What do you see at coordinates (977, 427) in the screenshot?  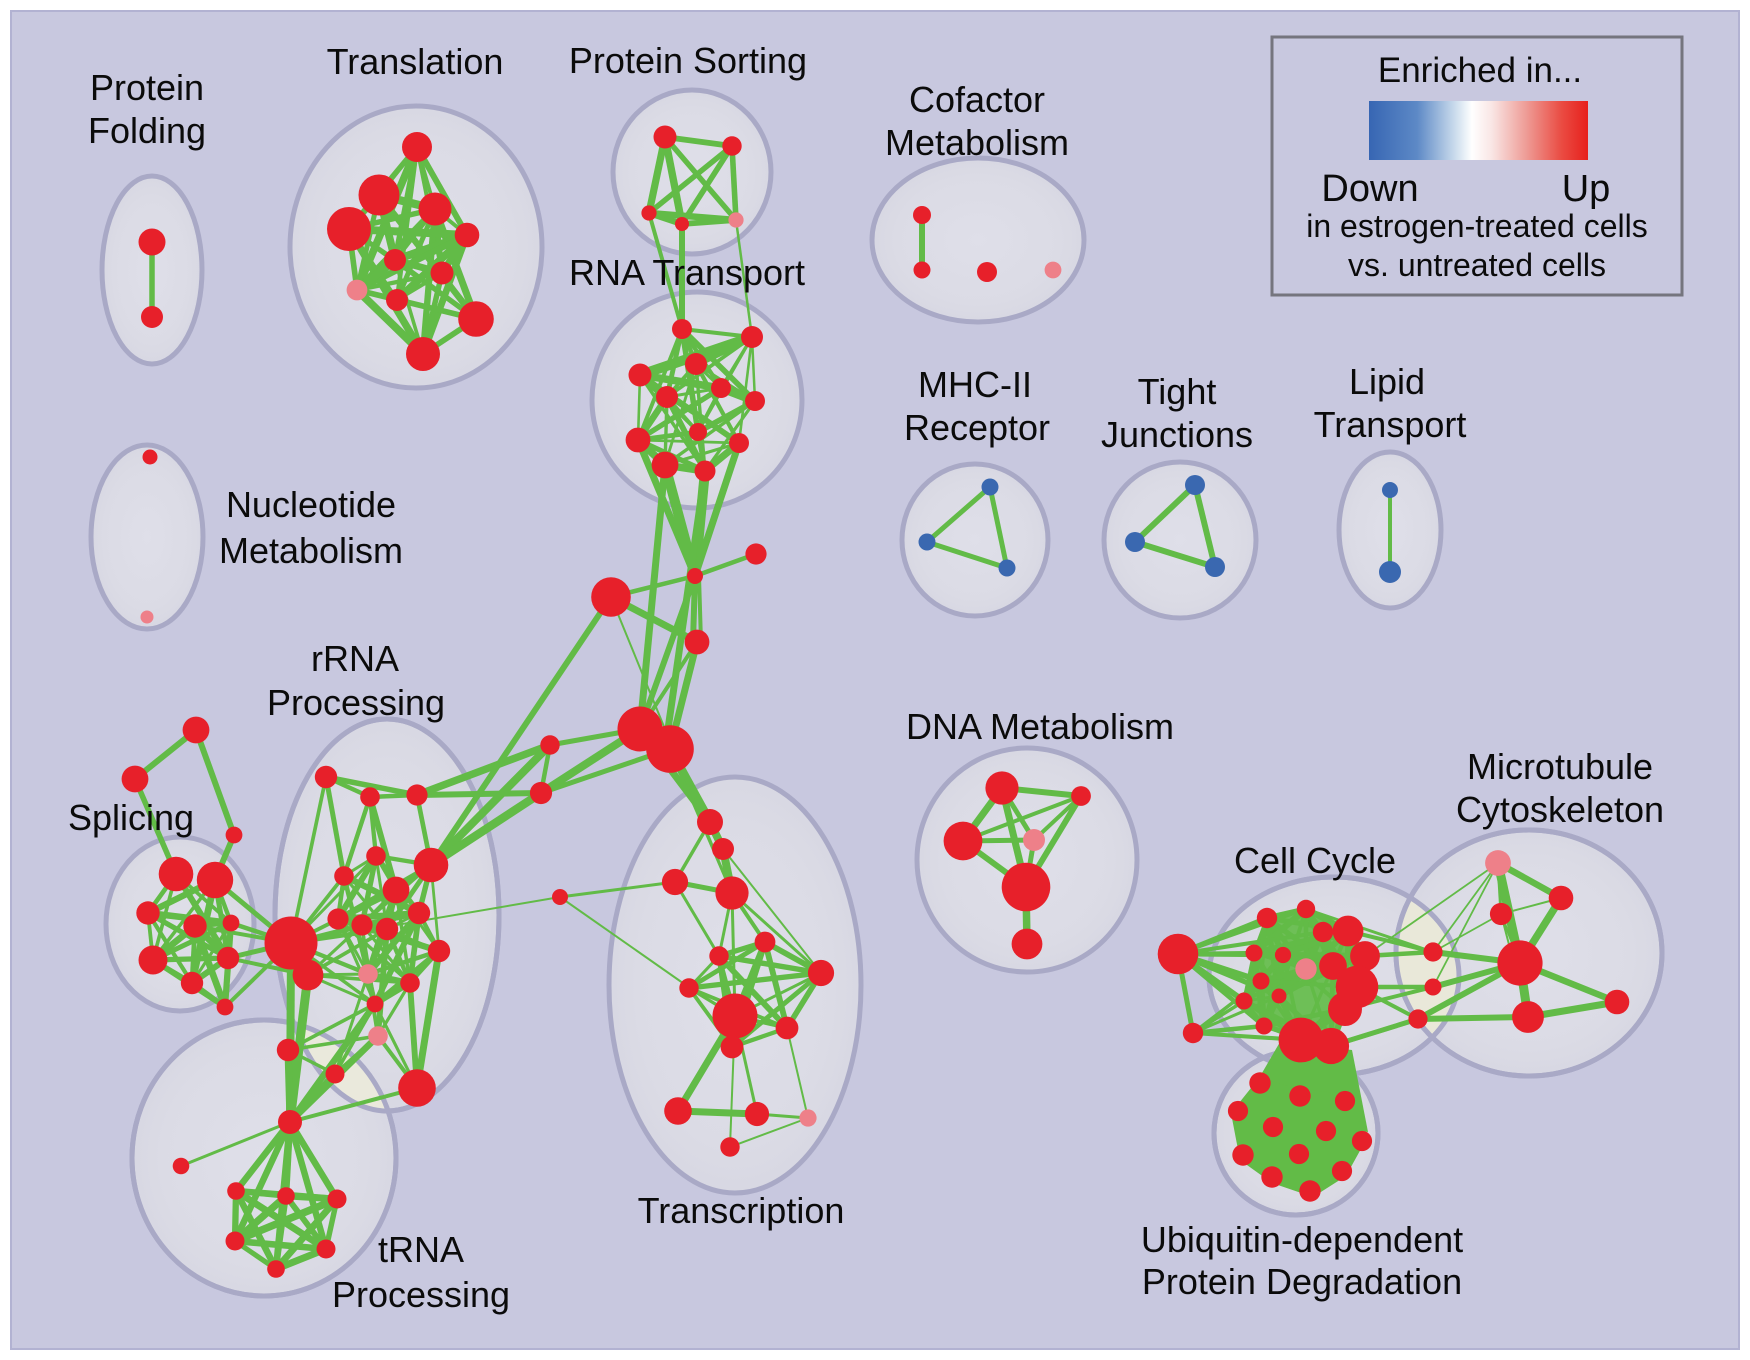 I see `svg-text: Receptor` at bounding box center [977, 427].